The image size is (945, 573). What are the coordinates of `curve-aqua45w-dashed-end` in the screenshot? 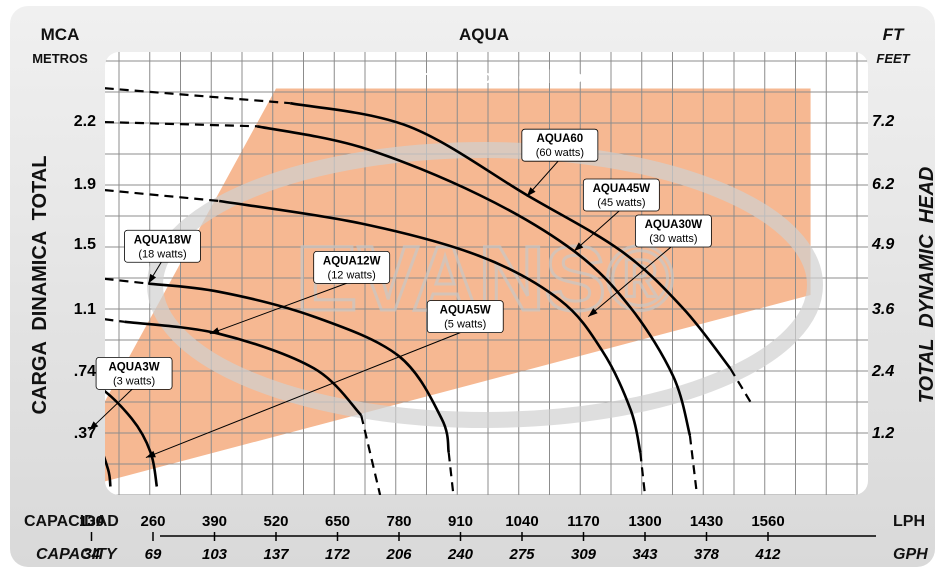 It's located at (693, 465).